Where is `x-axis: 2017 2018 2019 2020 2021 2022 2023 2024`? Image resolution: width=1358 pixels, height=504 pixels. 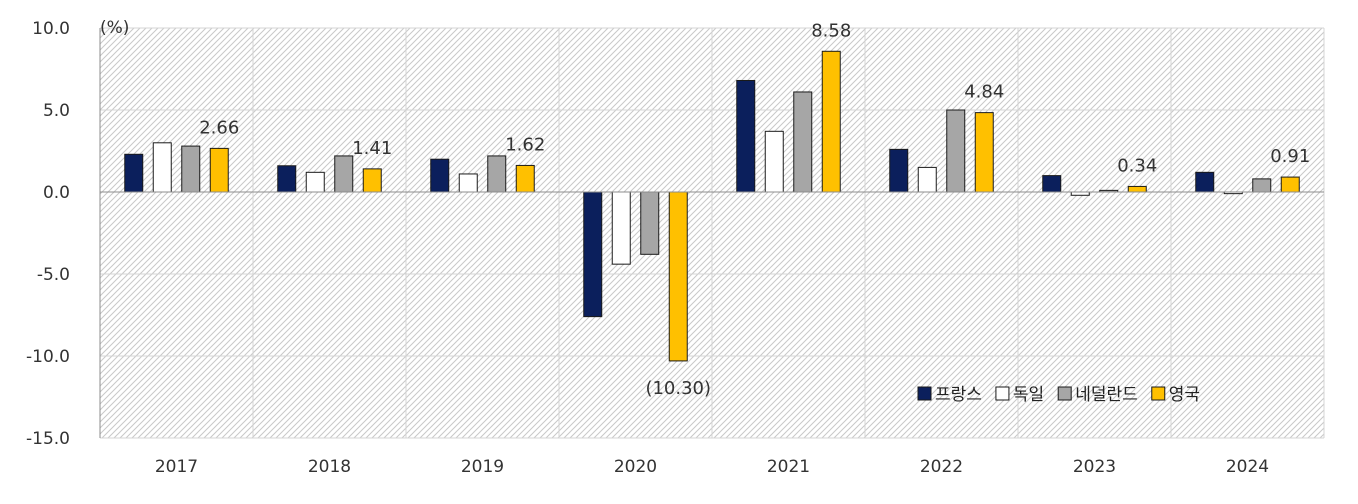 x-axis: 2017 2018 2019 2020 2021 2022 2023 2024 is located at coordinates (712, 467).